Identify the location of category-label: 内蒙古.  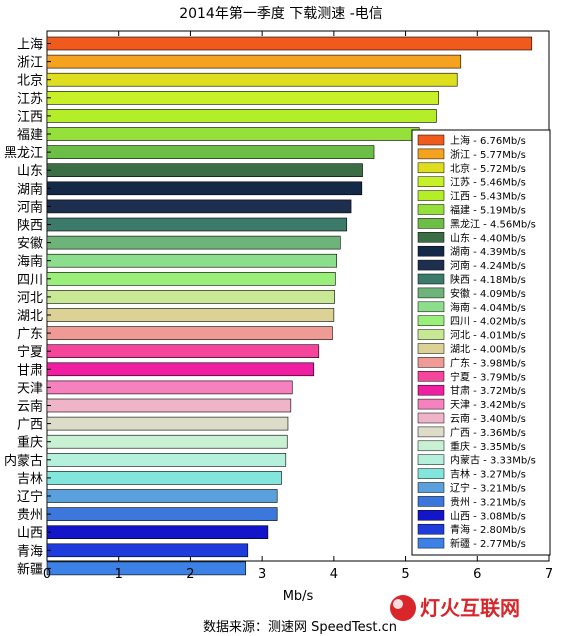
(23, 461).